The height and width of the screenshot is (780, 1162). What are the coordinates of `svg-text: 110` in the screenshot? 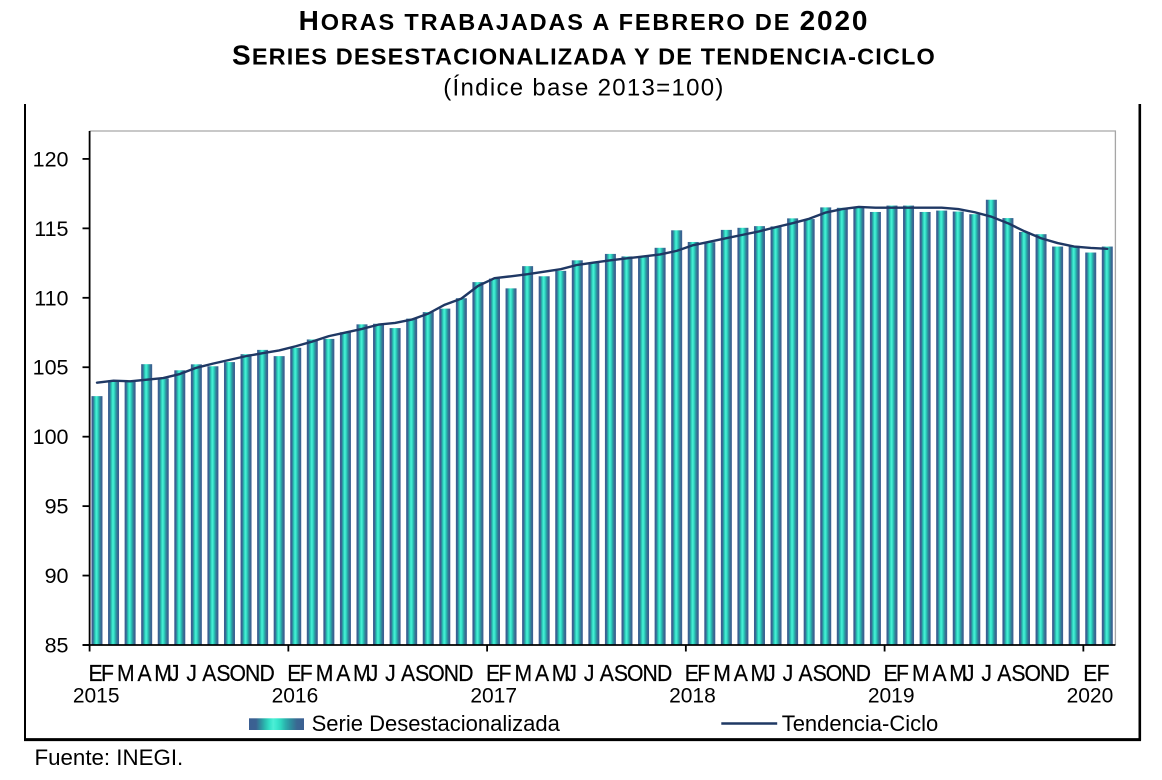 It's located at (51, 298).